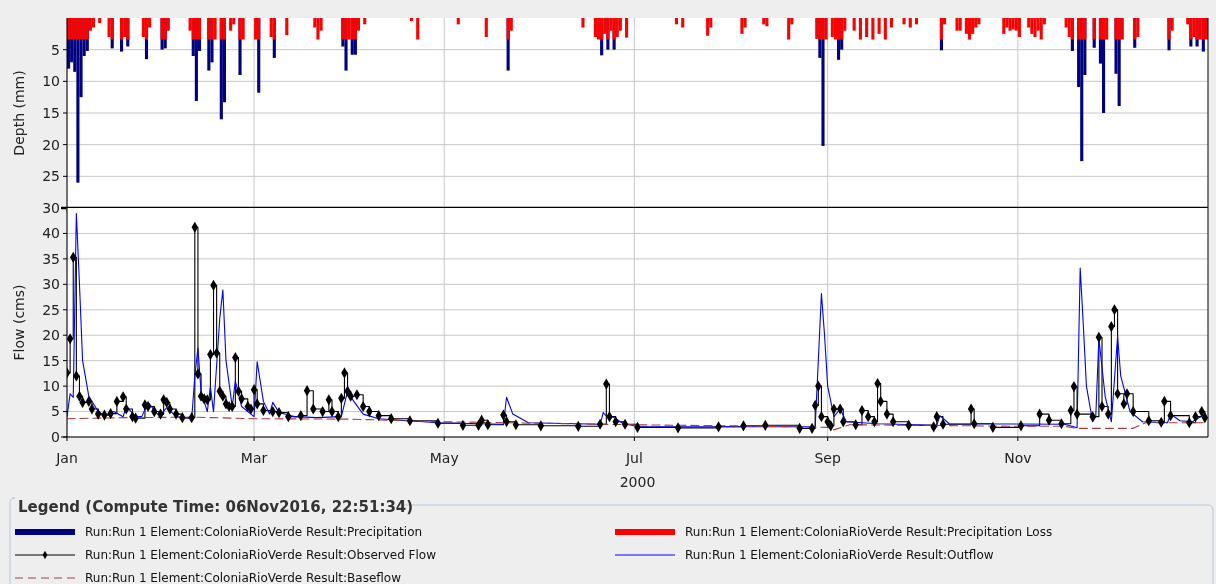 The height and width of the screenshot is (584, 1216). I want to click on y-tick-label: 35, so click(51, 258).